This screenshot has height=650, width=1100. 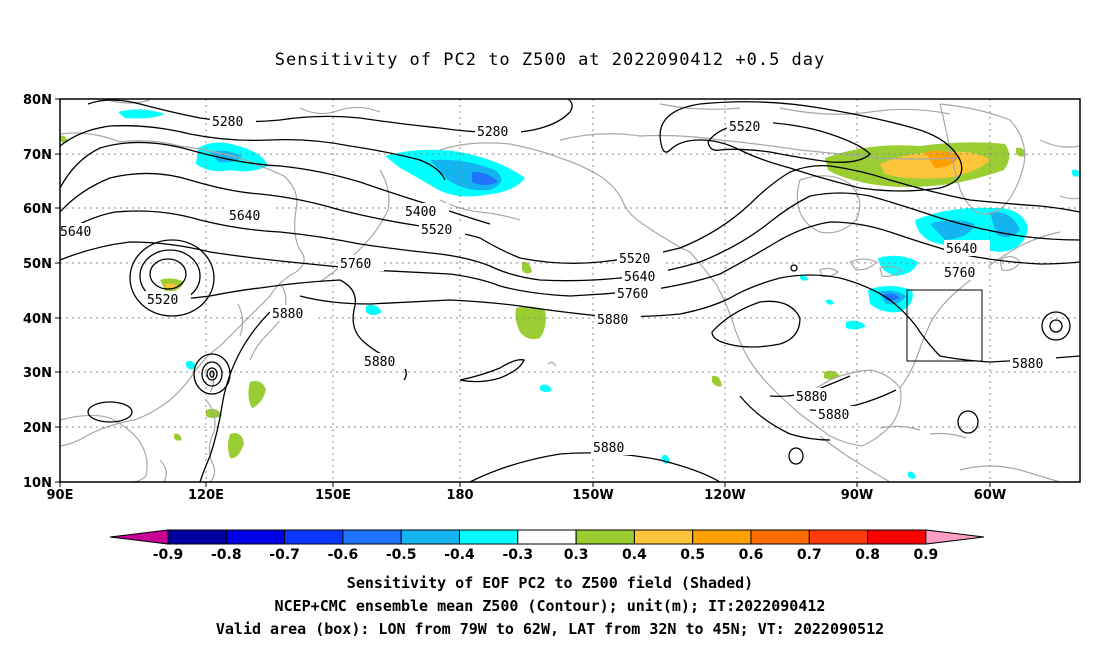 I want to click on contour-5880-ring, so click(x=492, y=371).